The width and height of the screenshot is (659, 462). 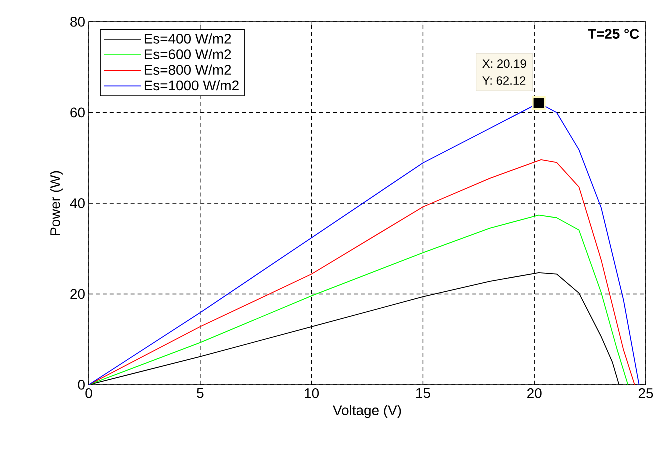 I want to click on x-tick-label: 20, so click(x=535, y=393).